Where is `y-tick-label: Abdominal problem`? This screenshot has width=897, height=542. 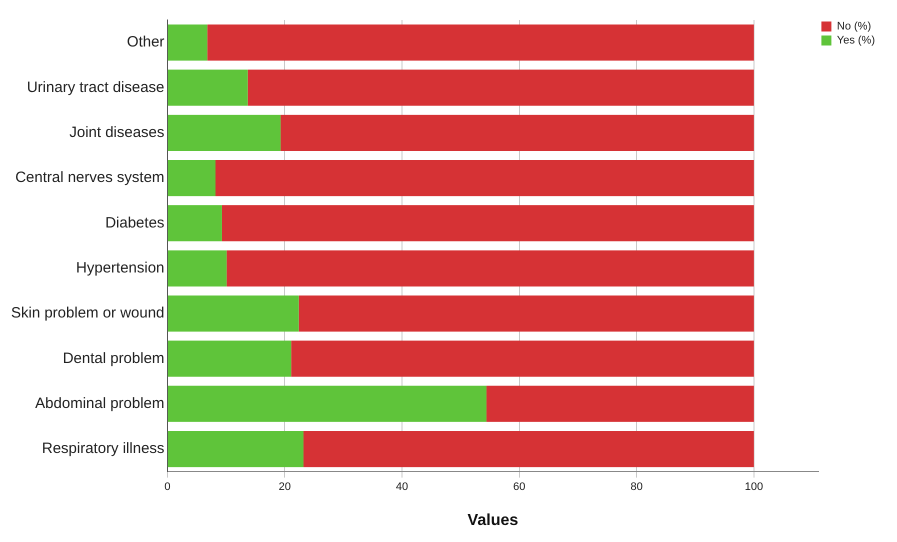 y-tick-label: Abdominal problem is located at coordinates (99, 403).